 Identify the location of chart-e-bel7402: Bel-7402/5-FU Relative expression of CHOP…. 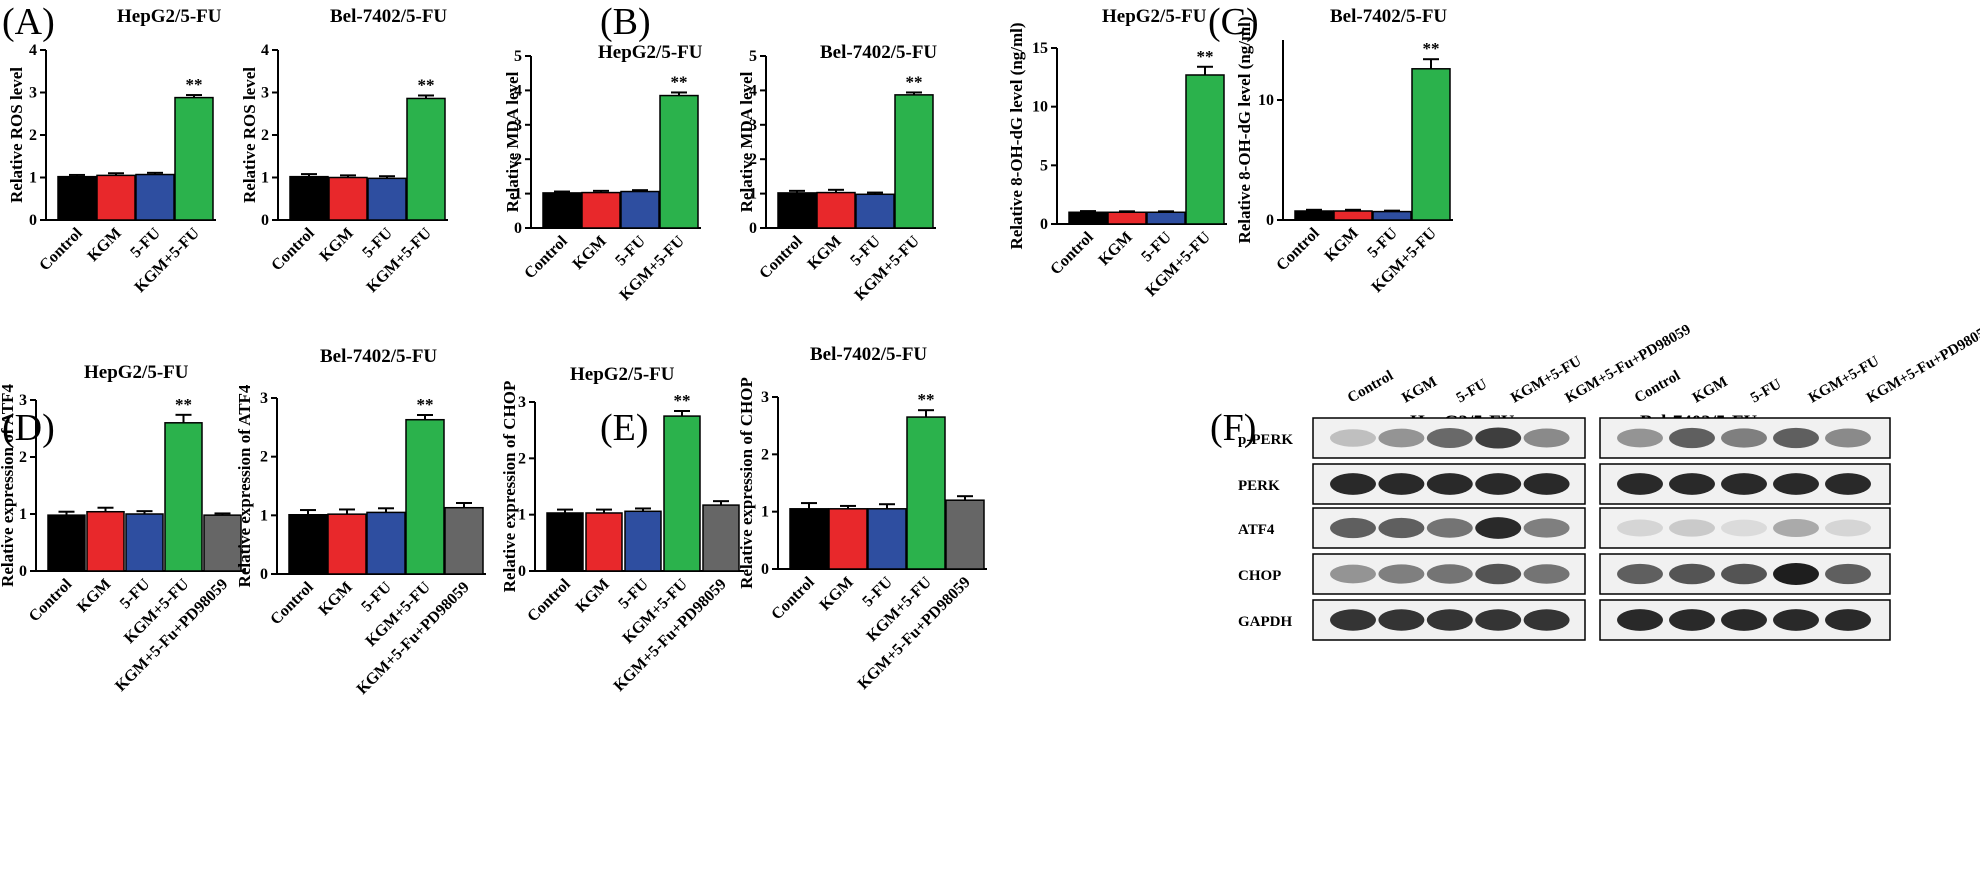
(862, 518).